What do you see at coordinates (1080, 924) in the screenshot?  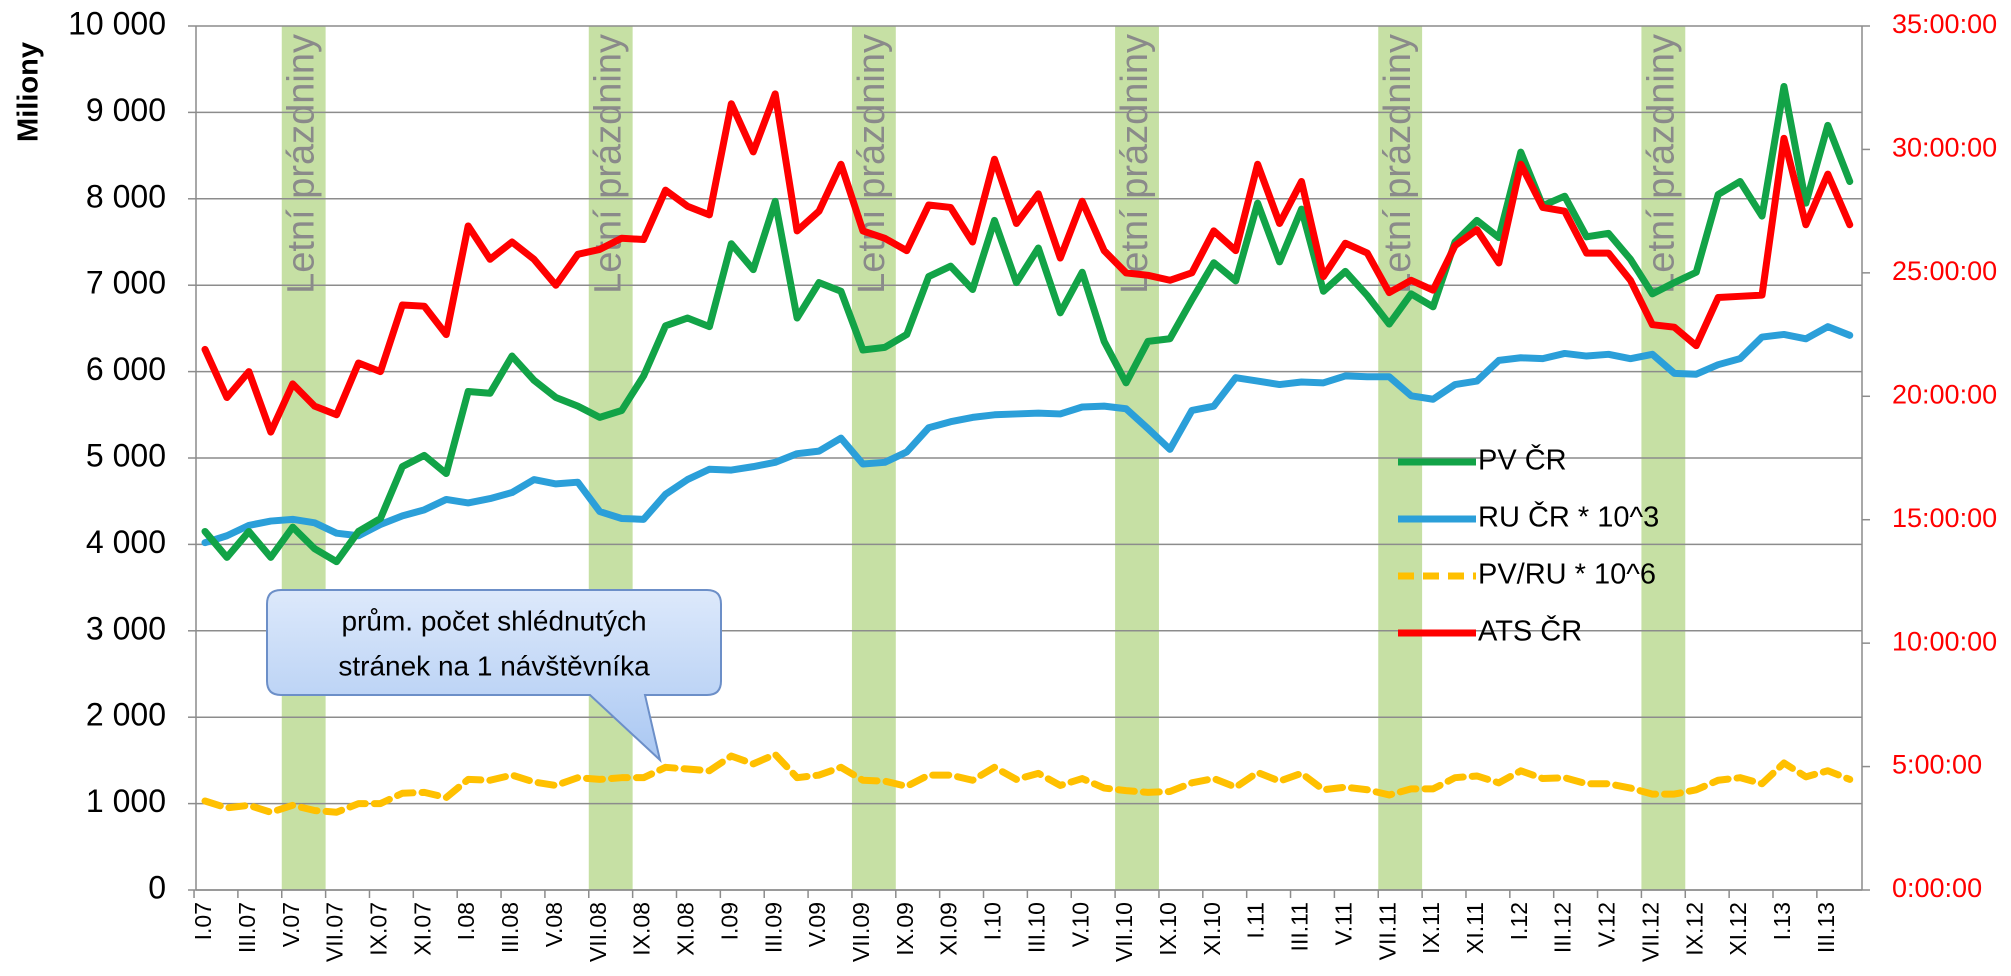 I see `x-tick-label: V.10` at bounding box center [1080, 924].